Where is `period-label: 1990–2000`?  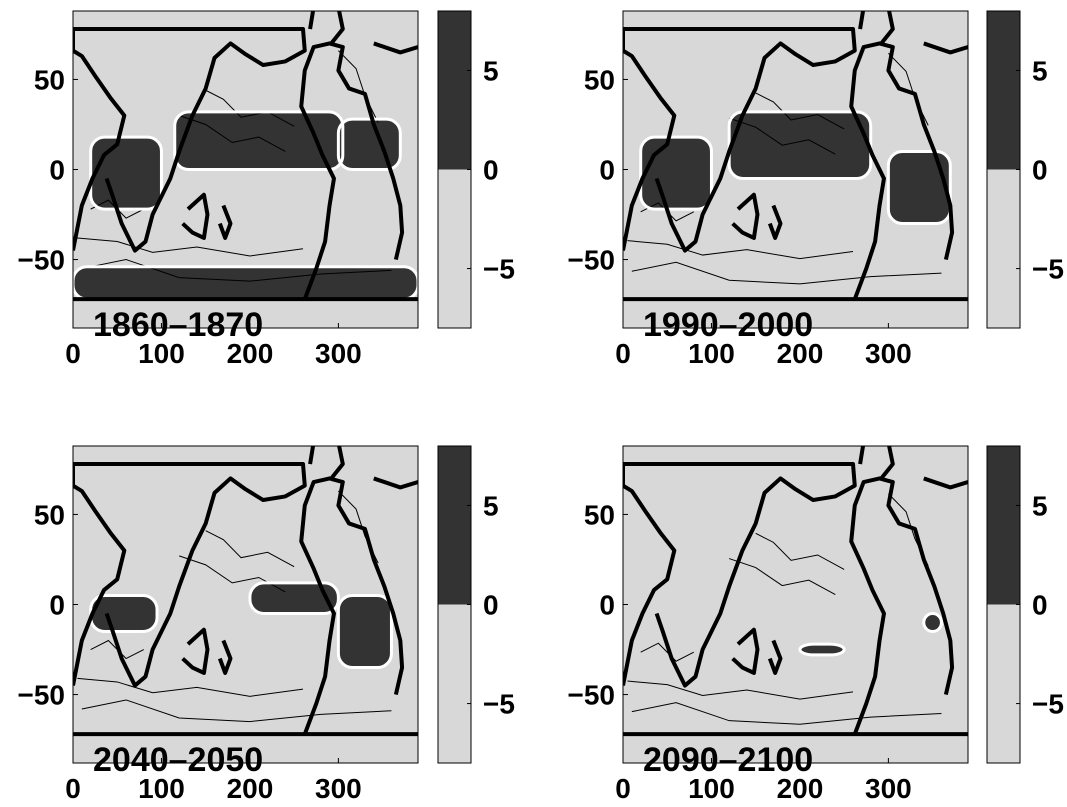
period-label: 1990–2000 is located at coordinates (728, 325).